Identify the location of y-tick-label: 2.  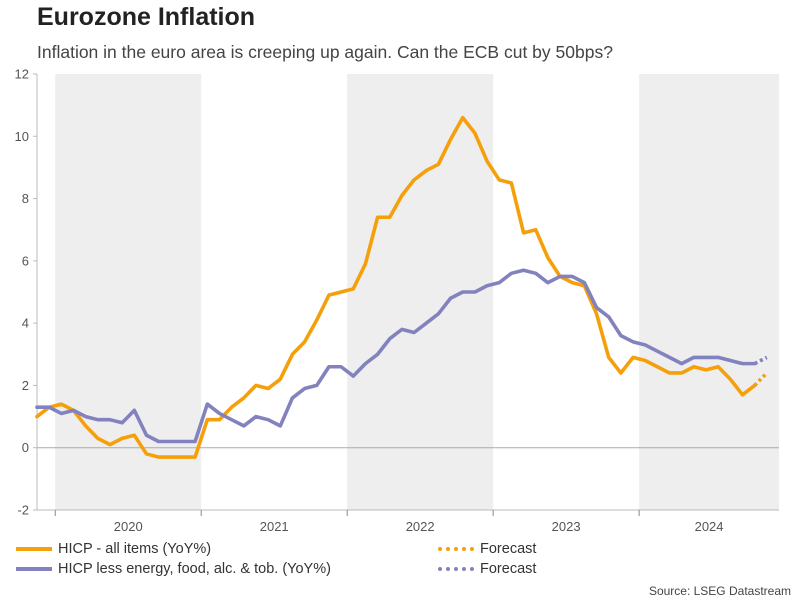
(25, 385).